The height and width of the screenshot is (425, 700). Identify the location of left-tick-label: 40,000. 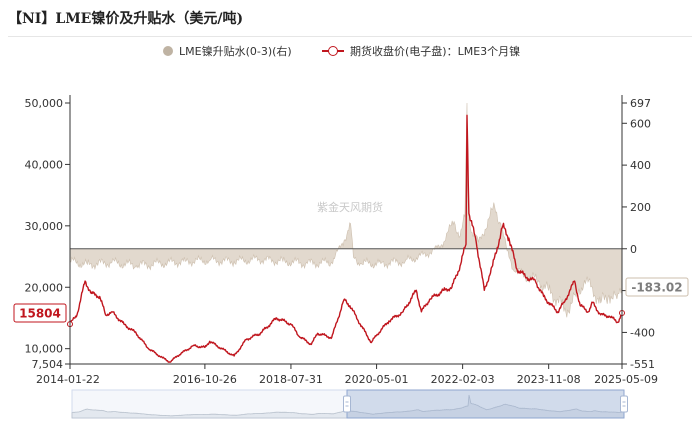
(44, 164).